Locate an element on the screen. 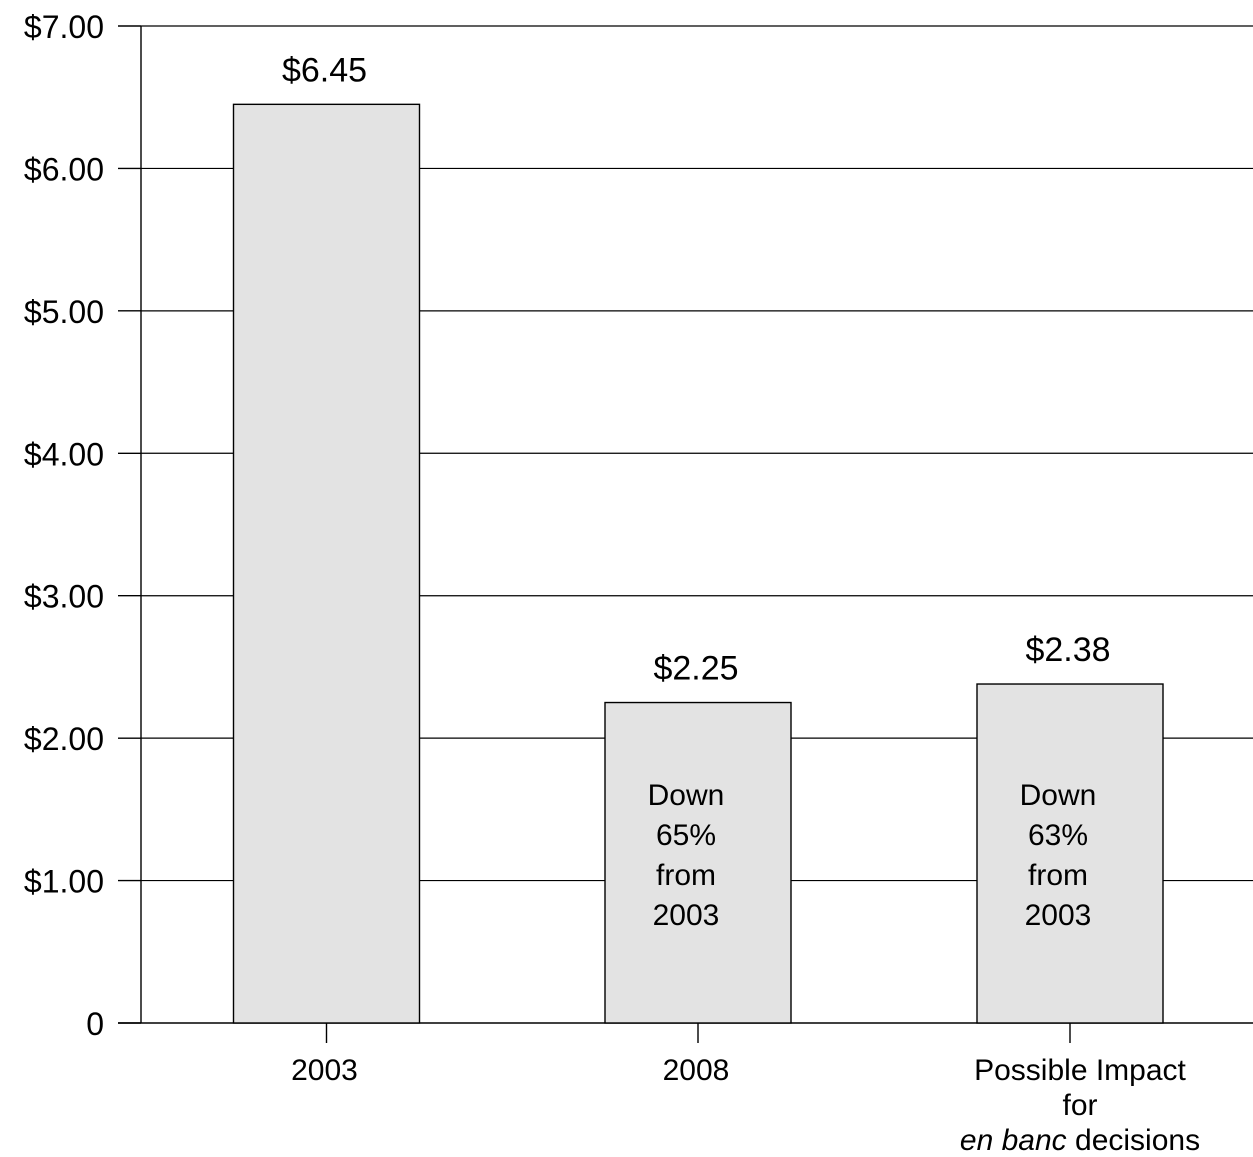  x-tick-label: Possible Impact is located at coordinates (1080, 1070).